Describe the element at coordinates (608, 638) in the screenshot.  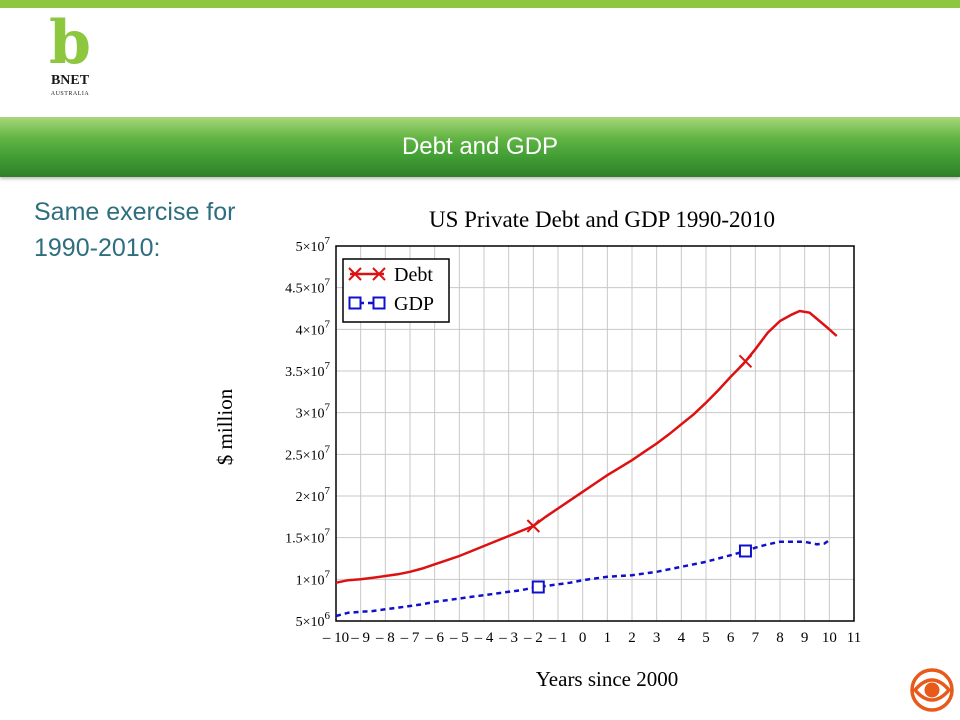
I see `x-tick-label: 1` at that location.